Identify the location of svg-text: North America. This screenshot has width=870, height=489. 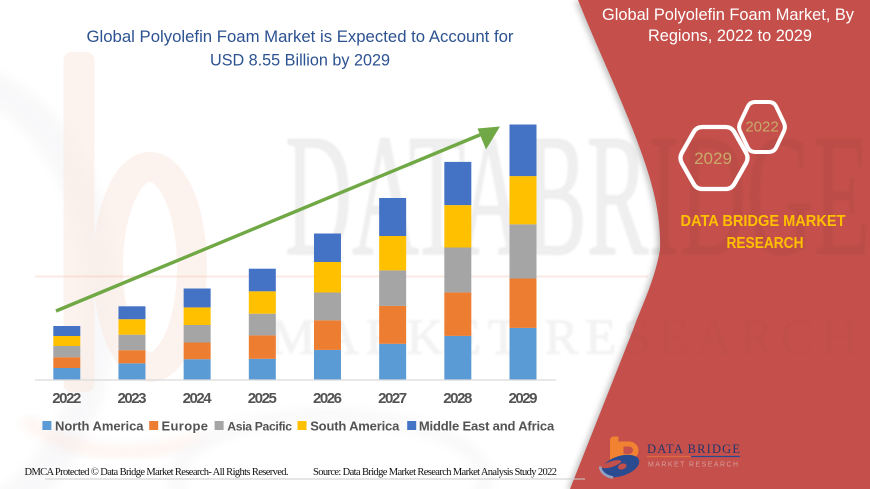
(99, 426).